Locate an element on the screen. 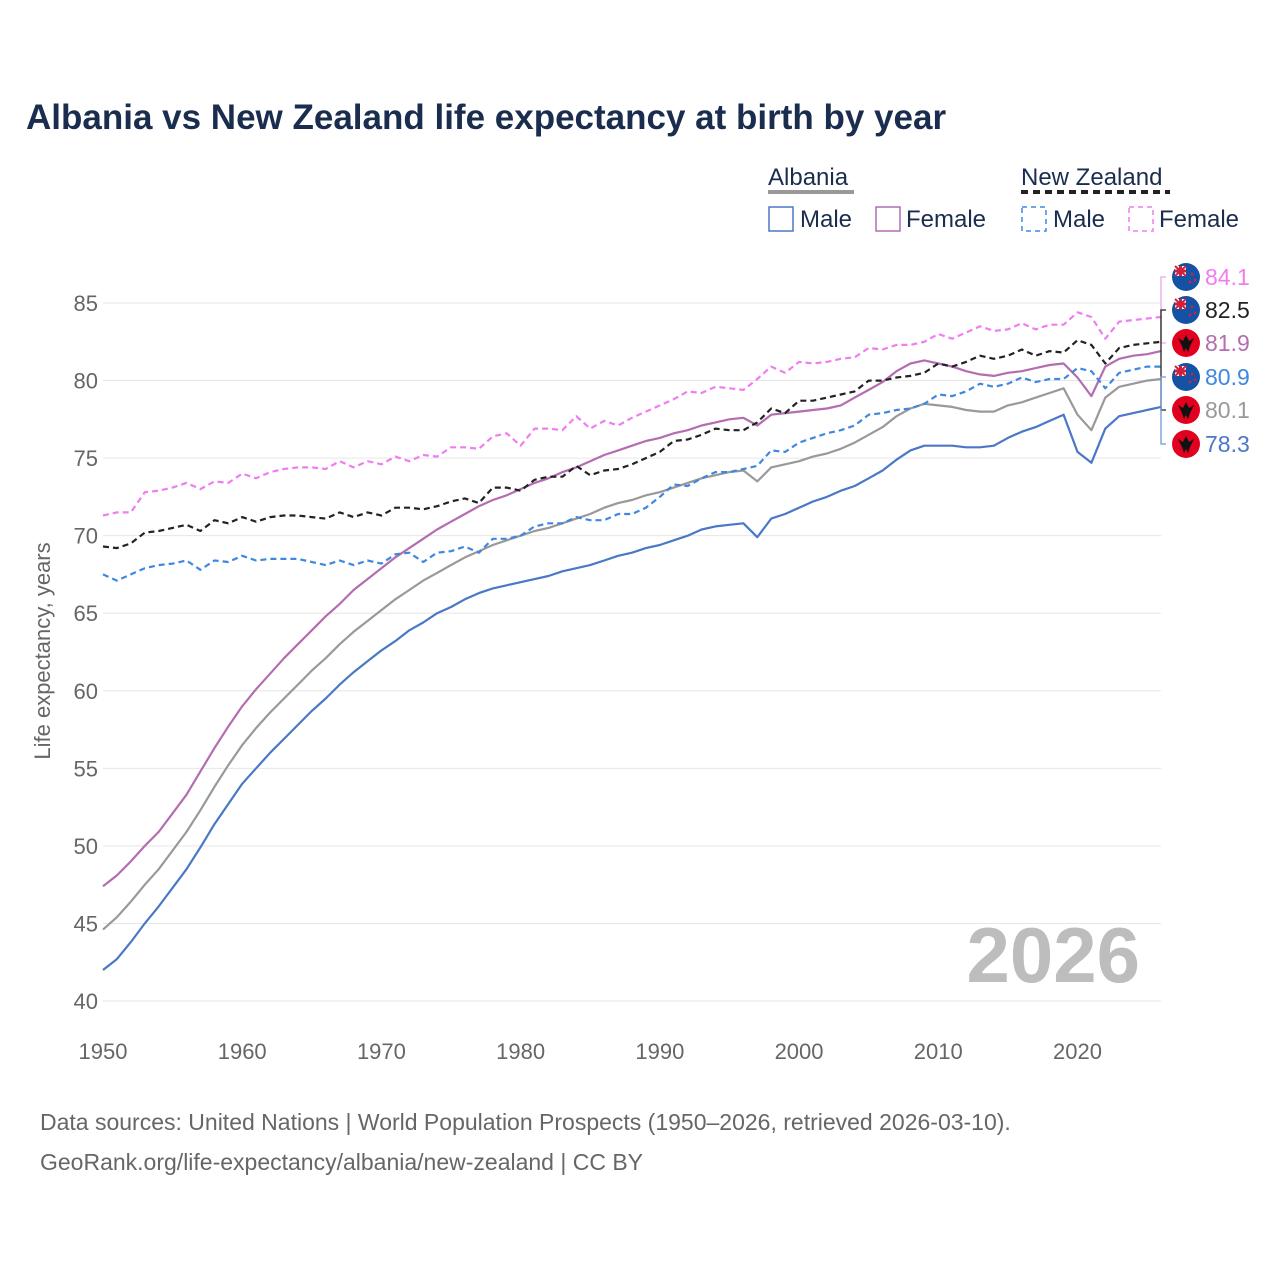  y-tick-label: 60 is located at coordinates (86, 691).